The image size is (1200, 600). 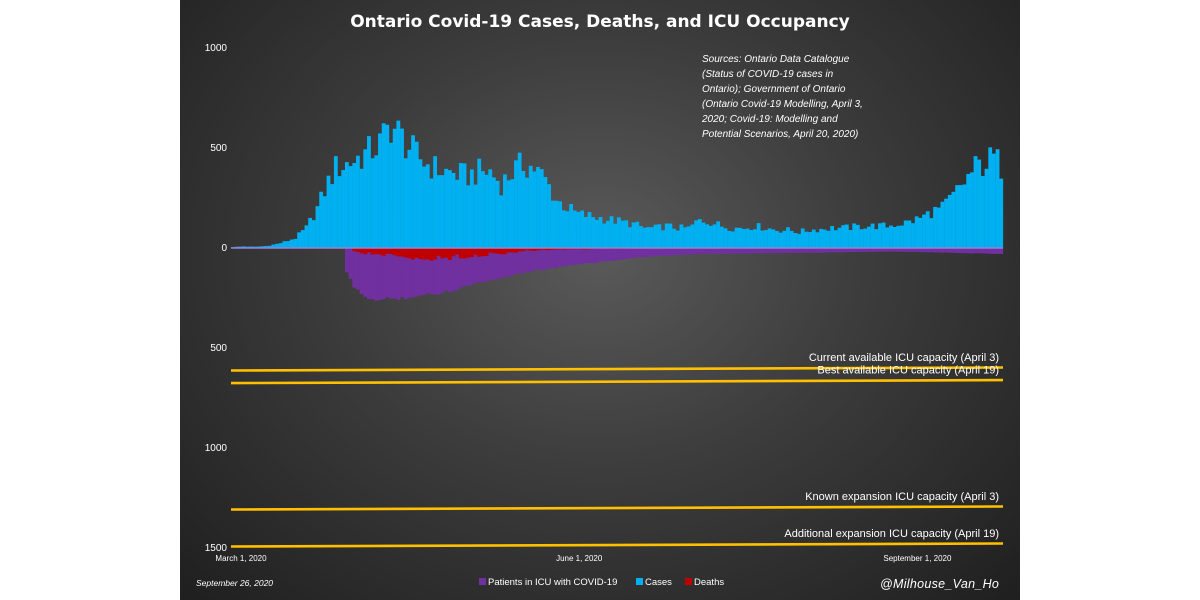 I want to click on cases-bars, so click(x=617, y=184).